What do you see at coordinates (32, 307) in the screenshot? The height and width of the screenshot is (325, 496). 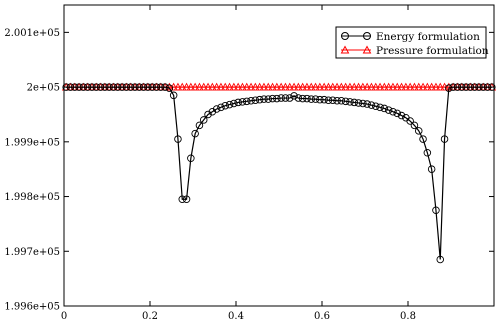 I see `y-tick-label: 1.996e+05` at bounding box center [32, 307].